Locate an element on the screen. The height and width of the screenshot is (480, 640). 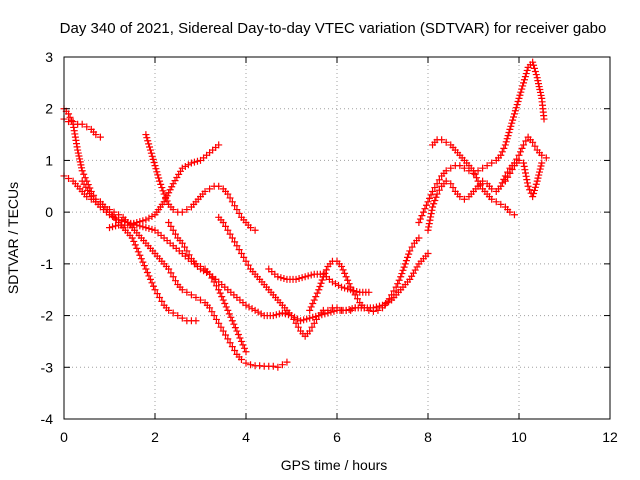
x-tick-label: 6 is located at coordinates (337, 437).